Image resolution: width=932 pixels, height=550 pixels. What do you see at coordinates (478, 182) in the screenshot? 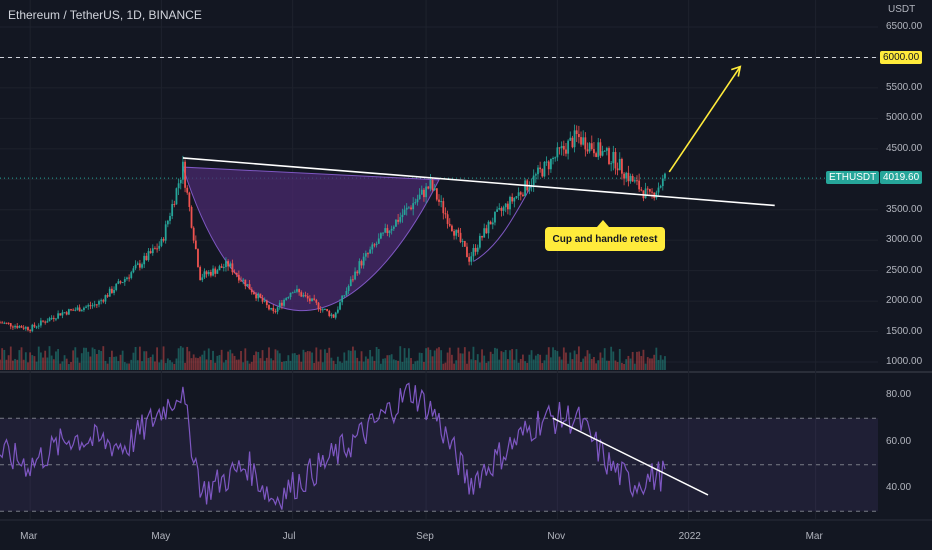
I see `neckline-trendline` at bounding box center [478, 182].